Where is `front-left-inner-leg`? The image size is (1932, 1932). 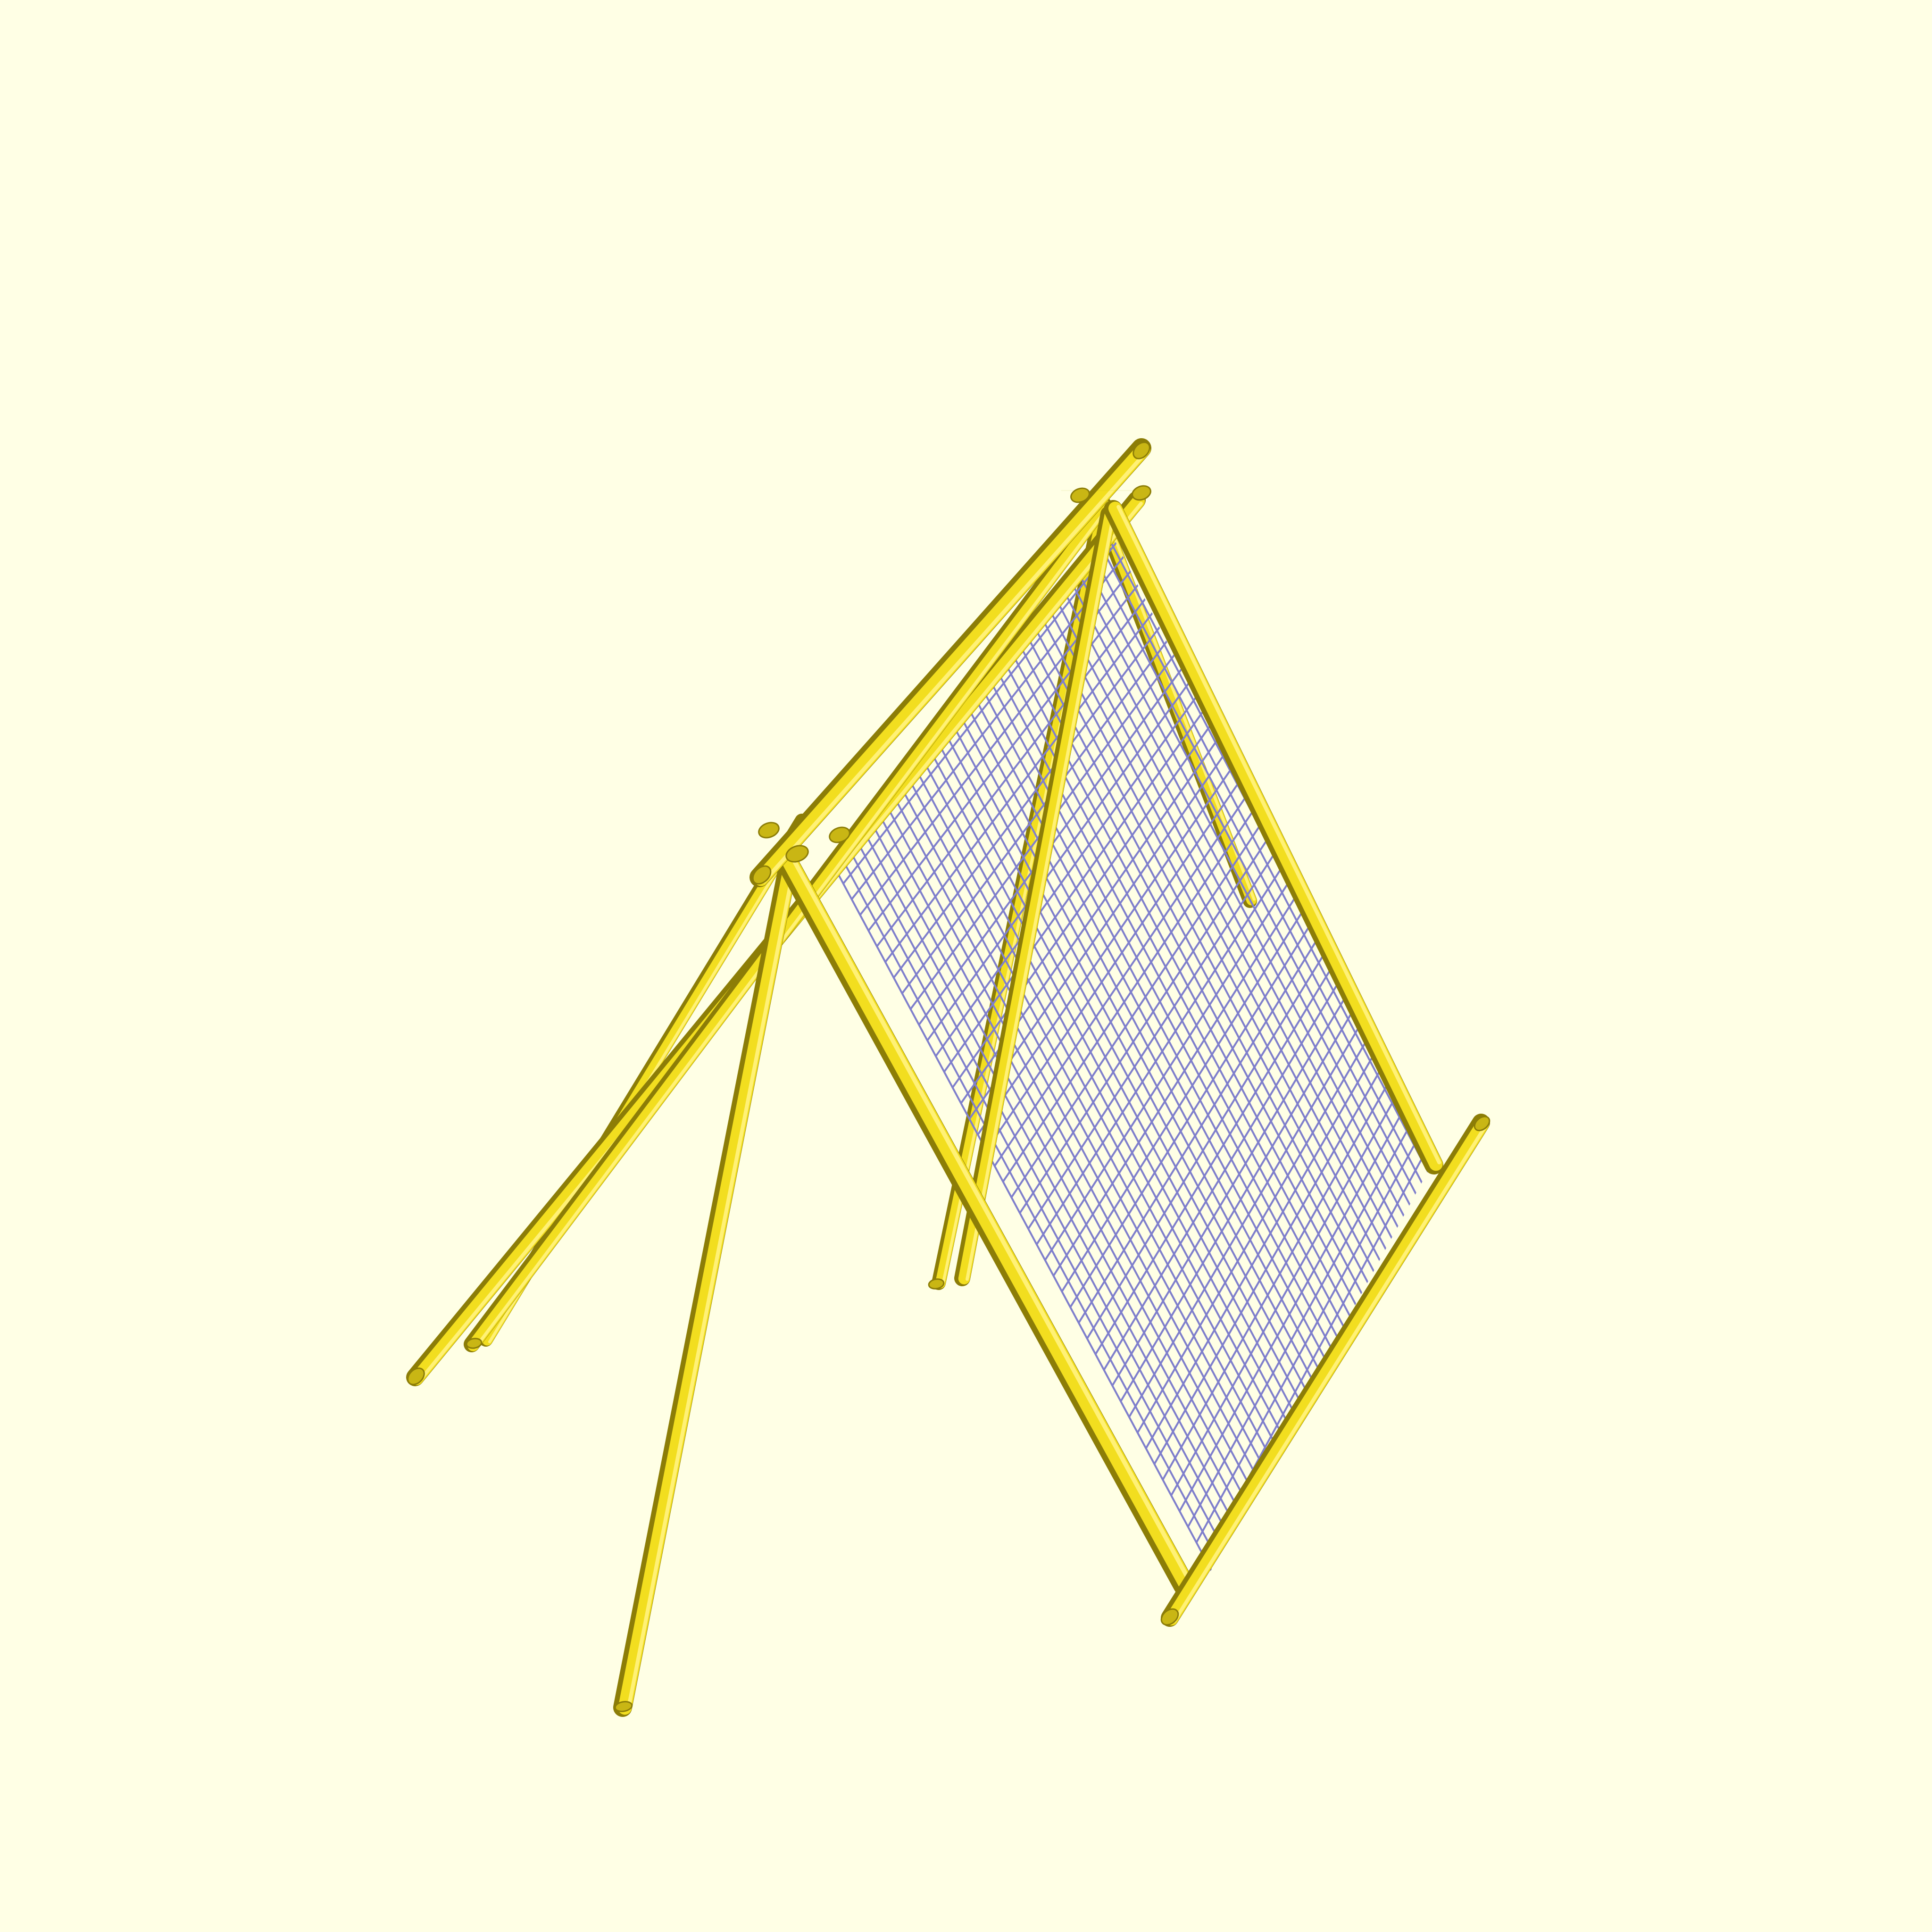
front-left-inner-leg is located at coordinates (788, 925).